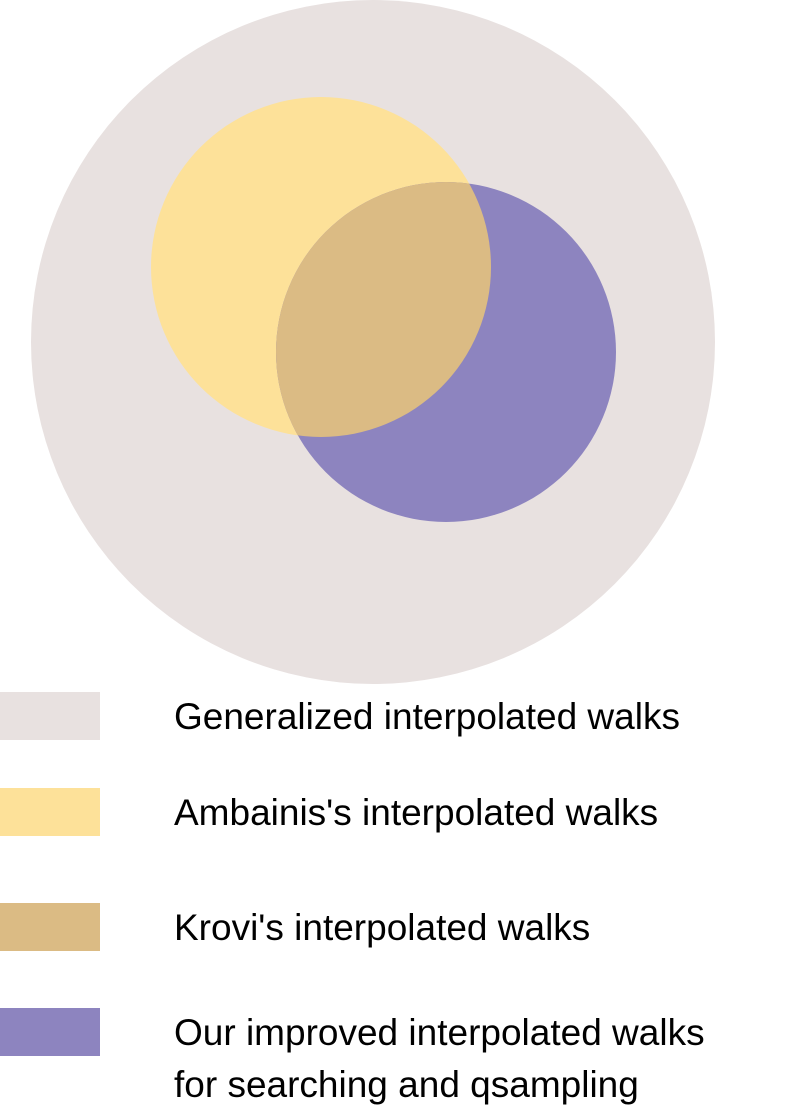 The image size is (800, 1113). What do you see at coordinates (383, 309) in the screenshot?
I see `krovi-set` at bounding box center [383, 309].